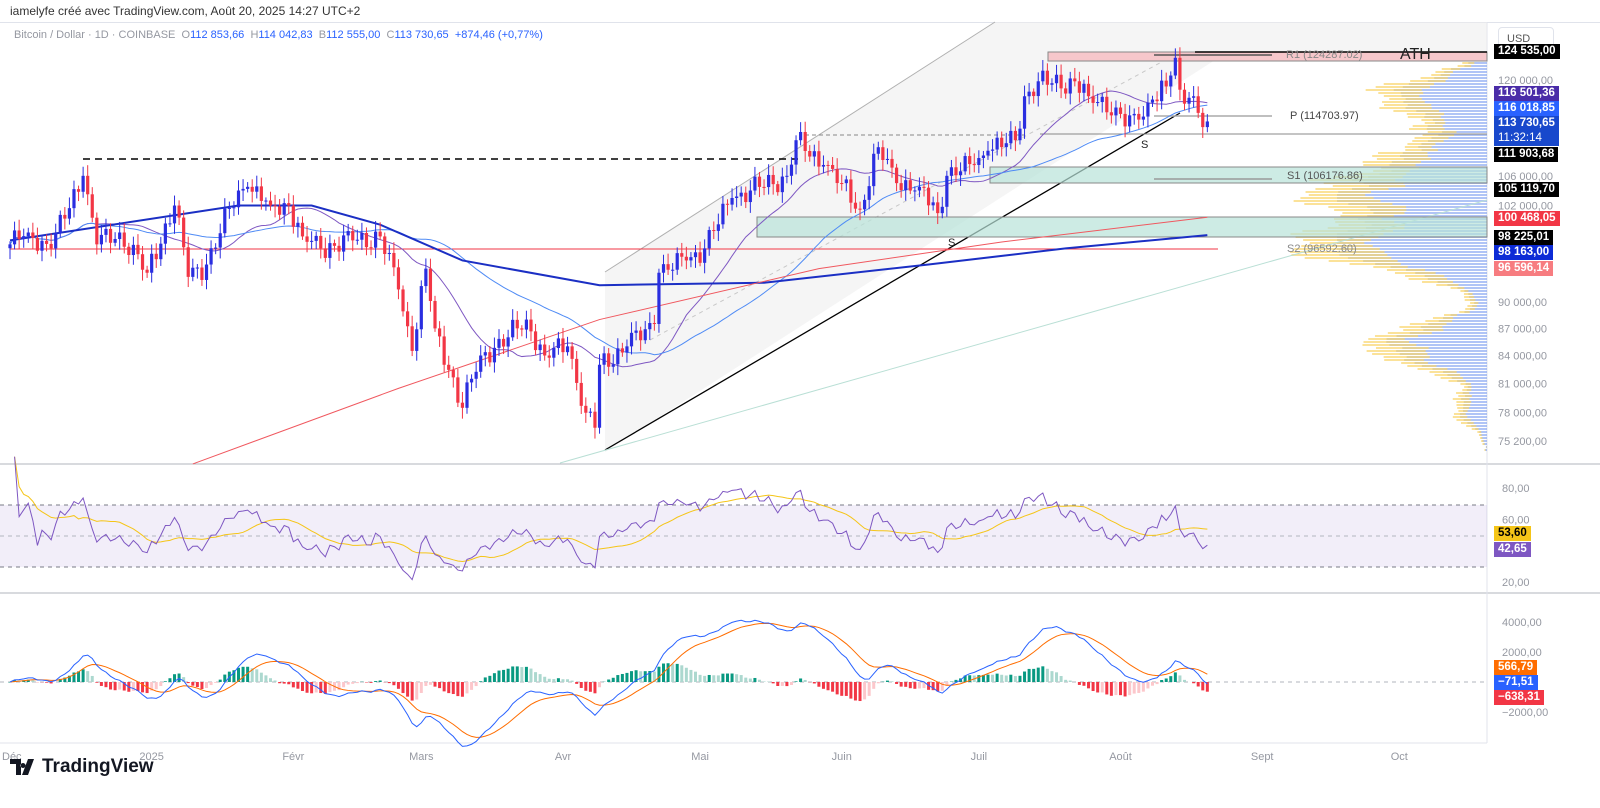  What do you see at coordinates (421, 35) in the screenshot?
I see `close-value: 113 730,65` at bounding box center [421, 35].